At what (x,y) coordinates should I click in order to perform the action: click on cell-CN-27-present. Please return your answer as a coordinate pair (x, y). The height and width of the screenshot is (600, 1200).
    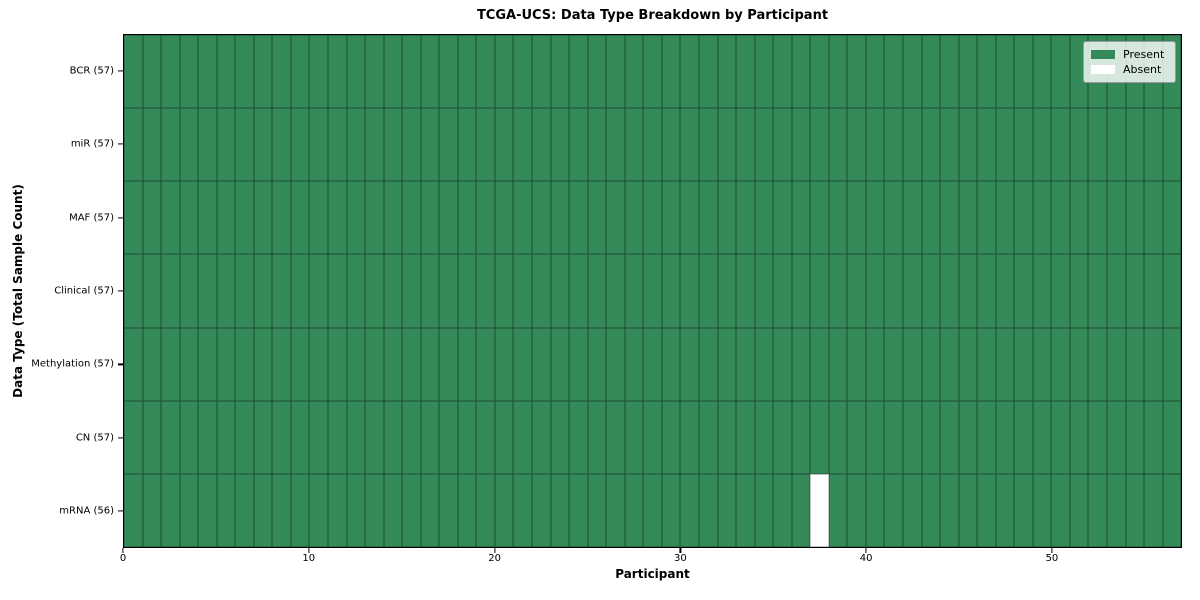
    Looking at the image, I should click on (634, 437).